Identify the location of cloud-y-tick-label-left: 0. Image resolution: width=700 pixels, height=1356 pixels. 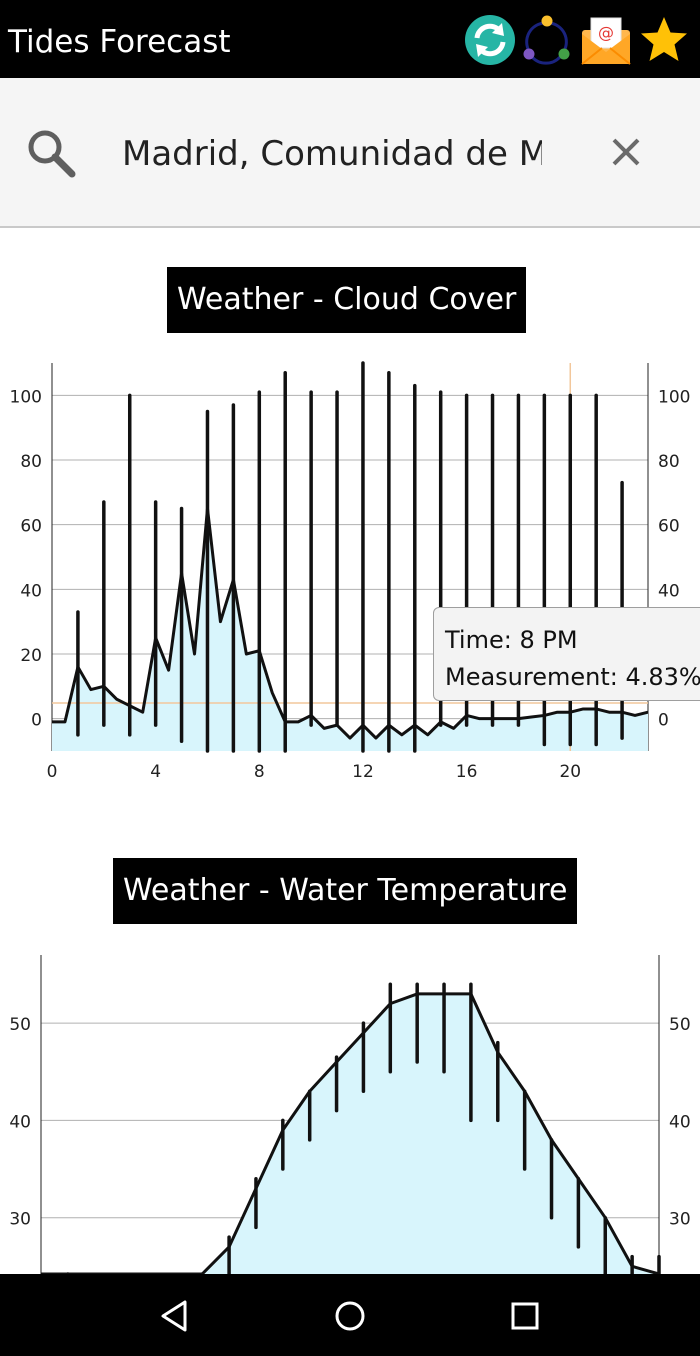
(36, 721).